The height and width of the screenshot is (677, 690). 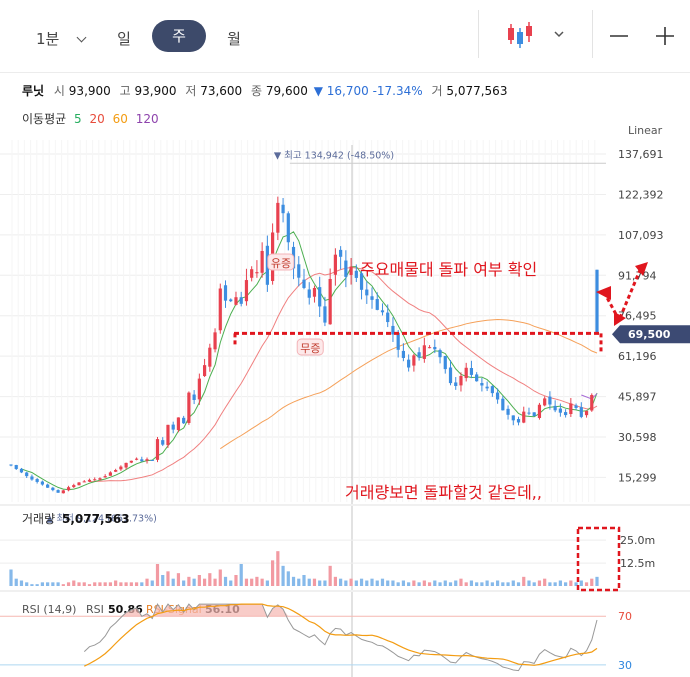 I want to click on min-price-label: ▲ 최저 9,124 (661.73%), so click(x=101, y=519).